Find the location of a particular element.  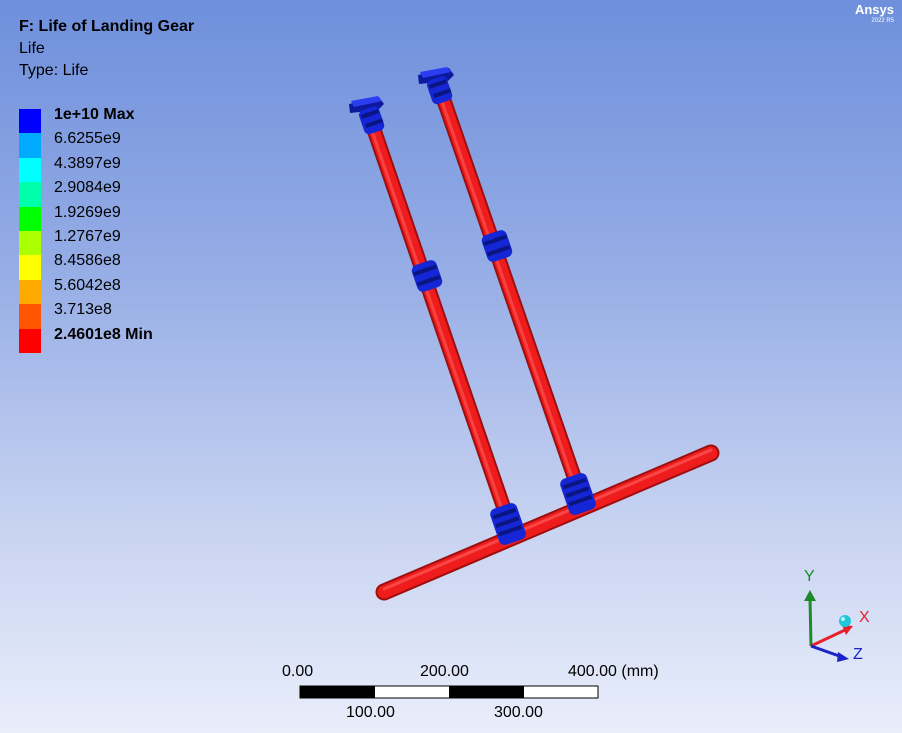

right-strut-tube is located at coordinates (509, 290).